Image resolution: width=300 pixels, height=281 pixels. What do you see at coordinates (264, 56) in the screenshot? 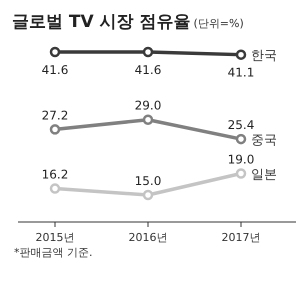
I see `series-label: 한국` at bounding box center [264, 56].